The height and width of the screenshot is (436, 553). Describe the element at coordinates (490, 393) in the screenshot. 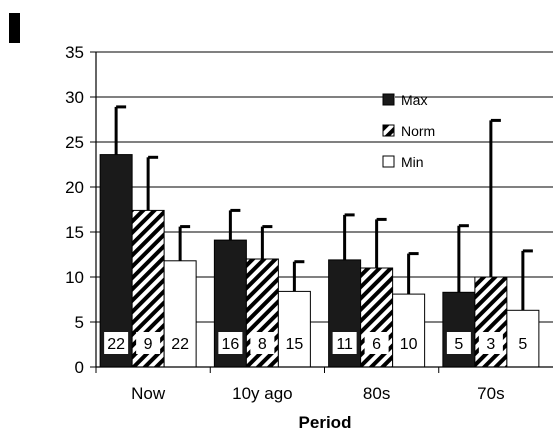

I see `x-tick-label: 70s` at that location.